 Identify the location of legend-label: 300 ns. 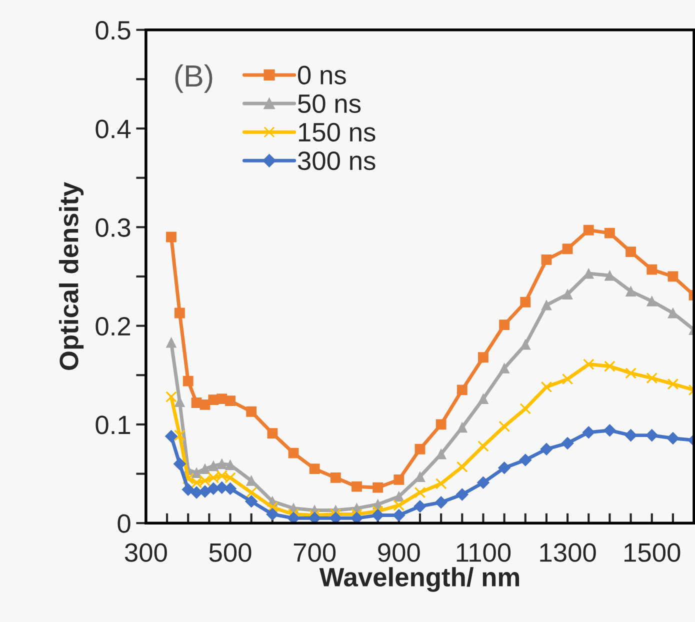
(337, 160).